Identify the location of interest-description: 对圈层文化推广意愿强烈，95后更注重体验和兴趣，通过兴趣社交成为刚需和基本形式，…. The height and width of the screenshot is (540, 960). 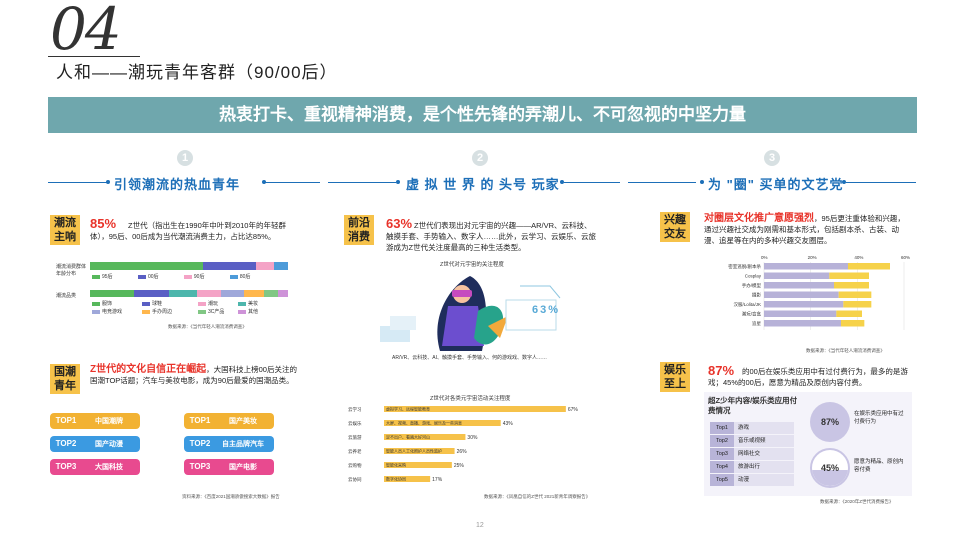
(808, 229).